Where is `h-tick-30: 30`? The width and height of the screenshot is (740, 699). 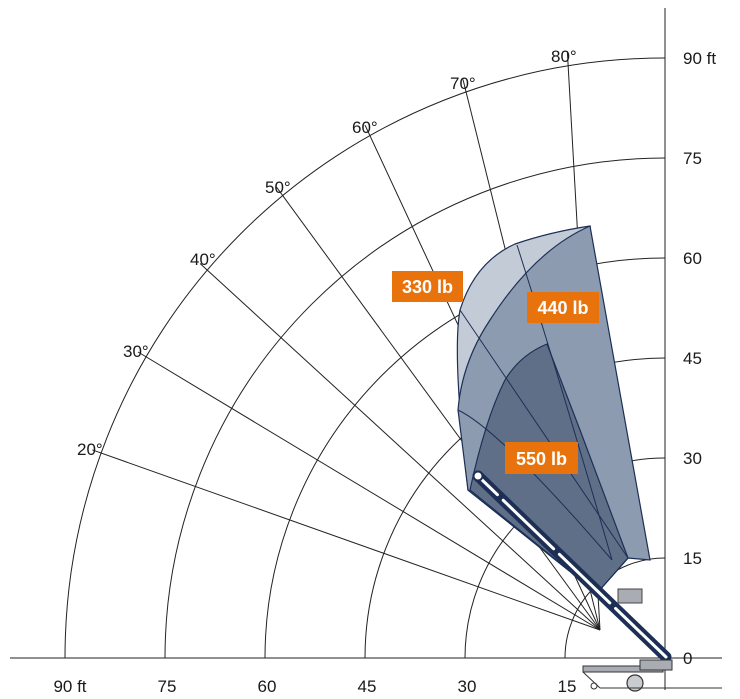 h-tick-30: 30 is located at coordinates (467, 686).